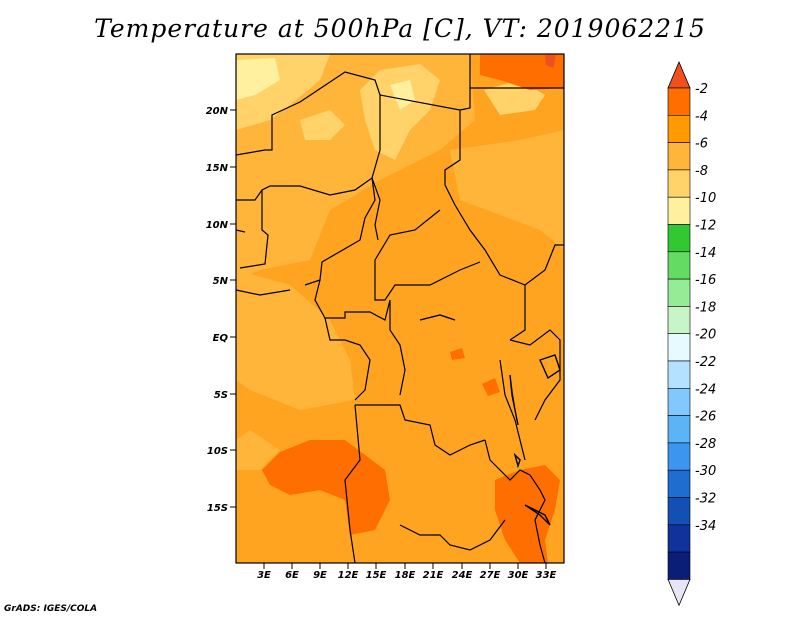 The width and height of the screenshot is (800, 618). What do you see at coordinates (705, 307) in the screenshot?
I see `colorbar-label: -18` at bounding box center [705, 307].